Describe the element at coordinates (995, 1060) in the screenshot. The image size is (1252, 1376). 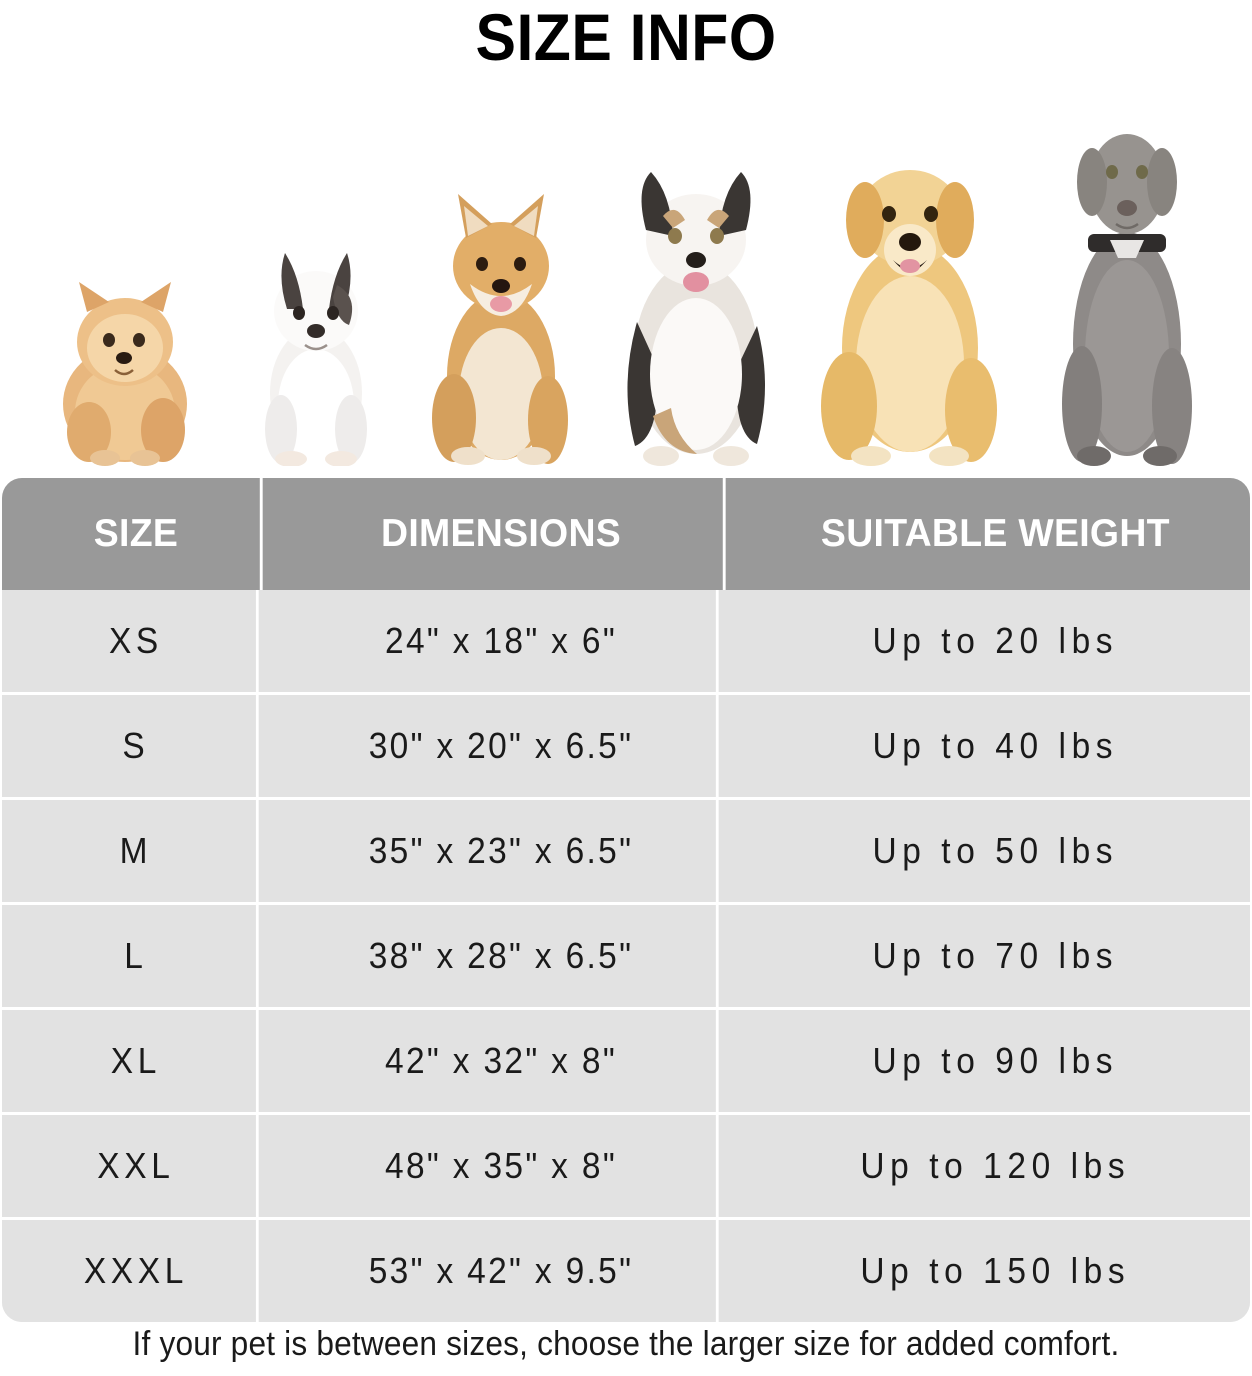
I see `cell-weight: Up to 90 lbs` at that location.